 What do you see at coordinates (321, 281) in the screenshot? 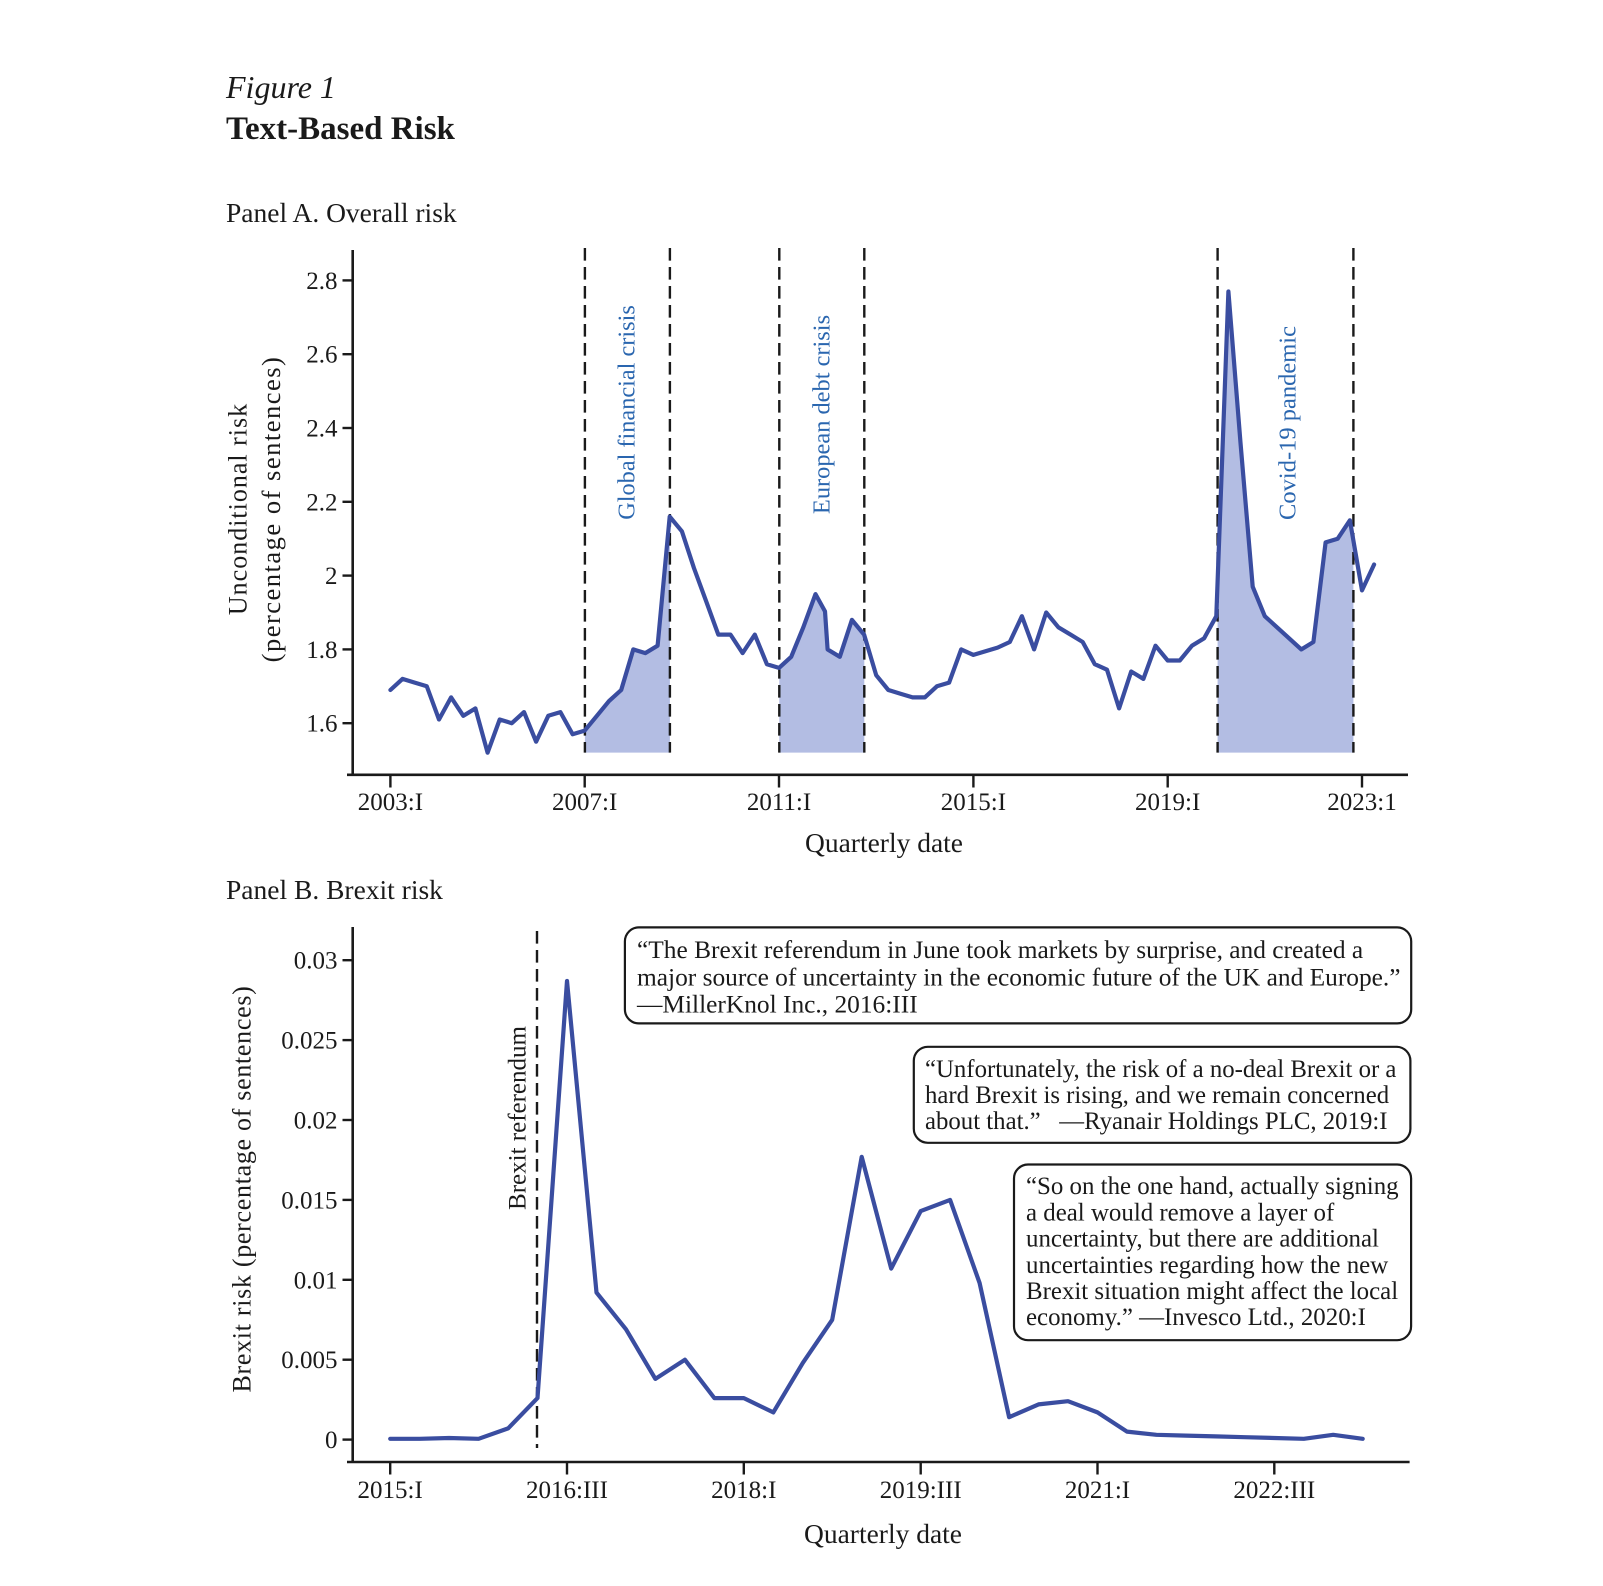
I see `svg-text: 2.8` at bounding box center [321, 281].